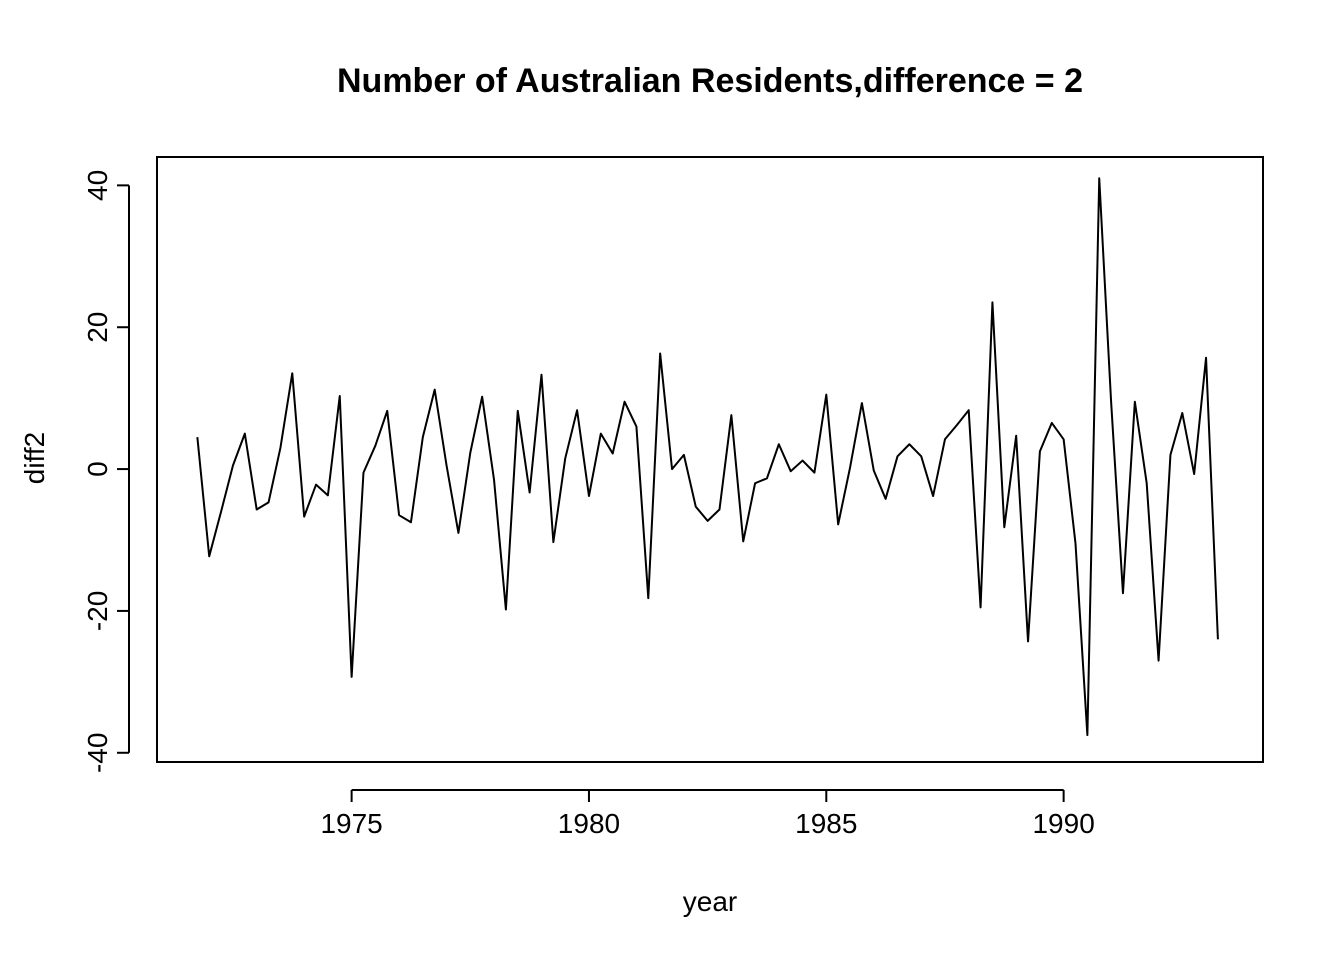 This screenshot has height=960, width=1344. I want to click on x-tick-label: 1990, so click(1063, 823).